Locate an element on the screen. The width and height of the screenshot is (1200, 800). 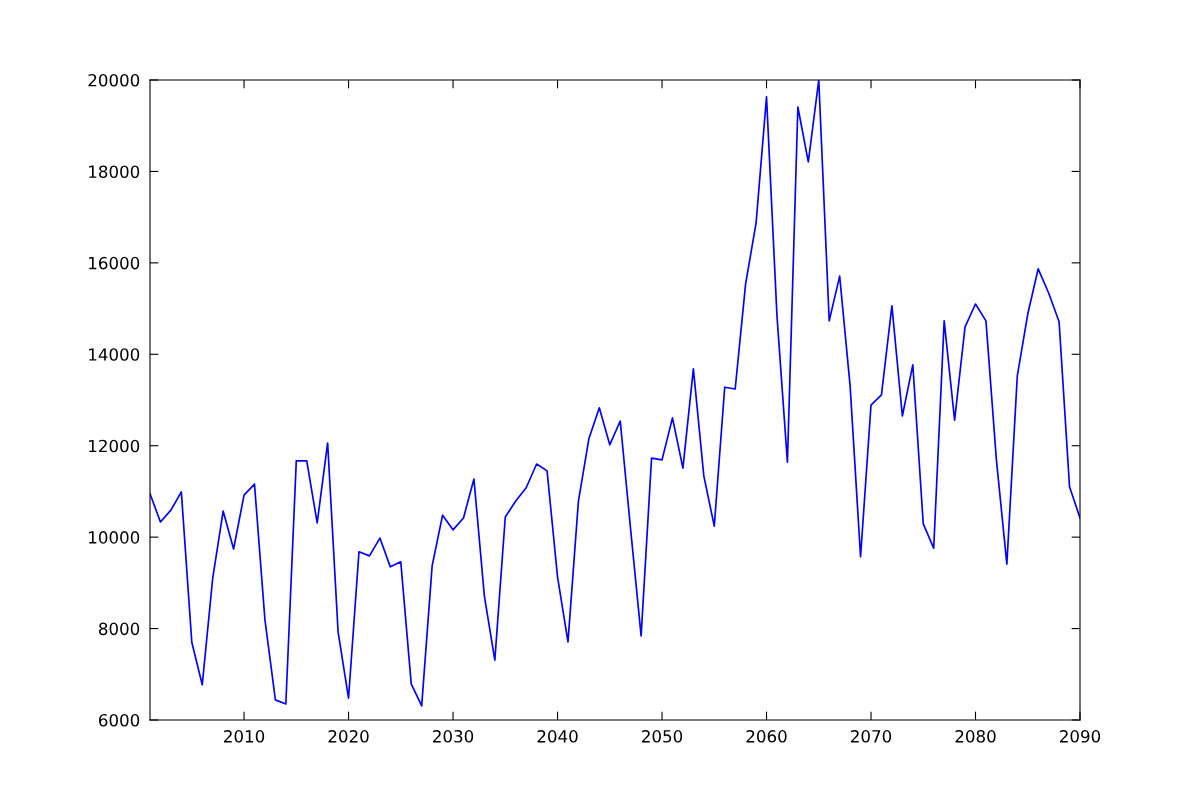
y-tick-label: 10000 is located at coordinates (114, 537).